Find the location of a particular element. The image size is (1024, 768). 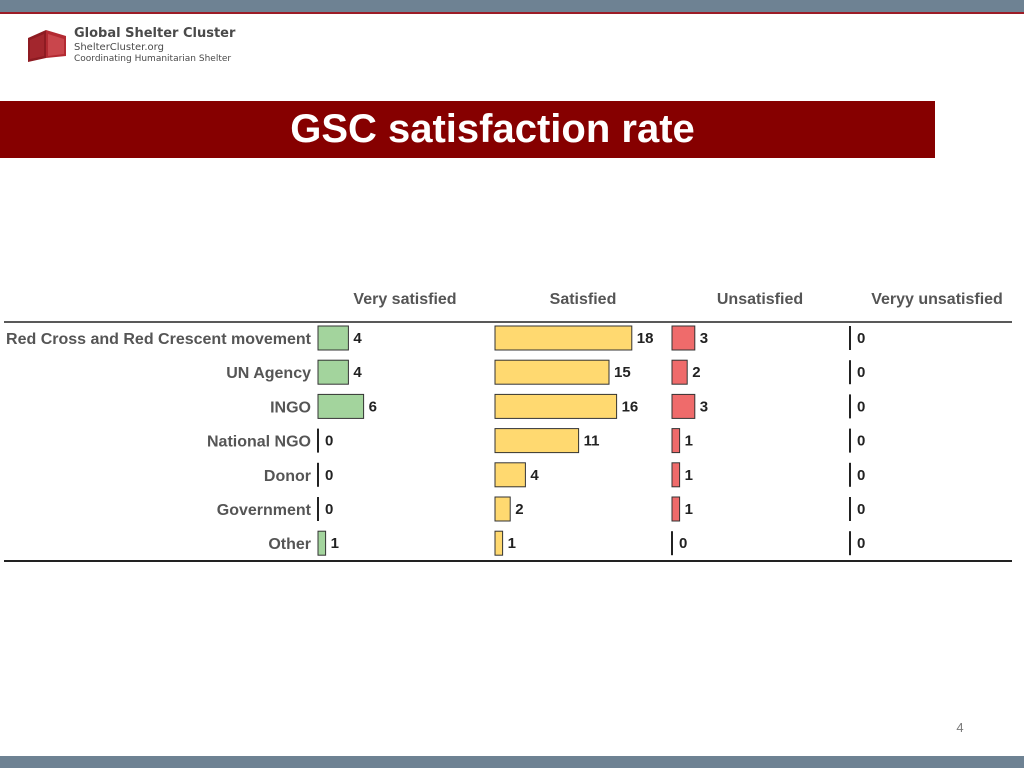

bar-very-satisfied-ingo is located at coordinates (341, 406).